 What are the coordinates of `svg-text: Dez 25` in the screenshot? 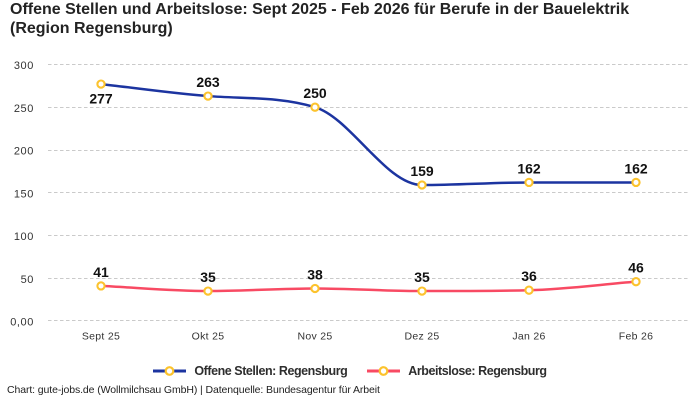 It's located at (421, 336).